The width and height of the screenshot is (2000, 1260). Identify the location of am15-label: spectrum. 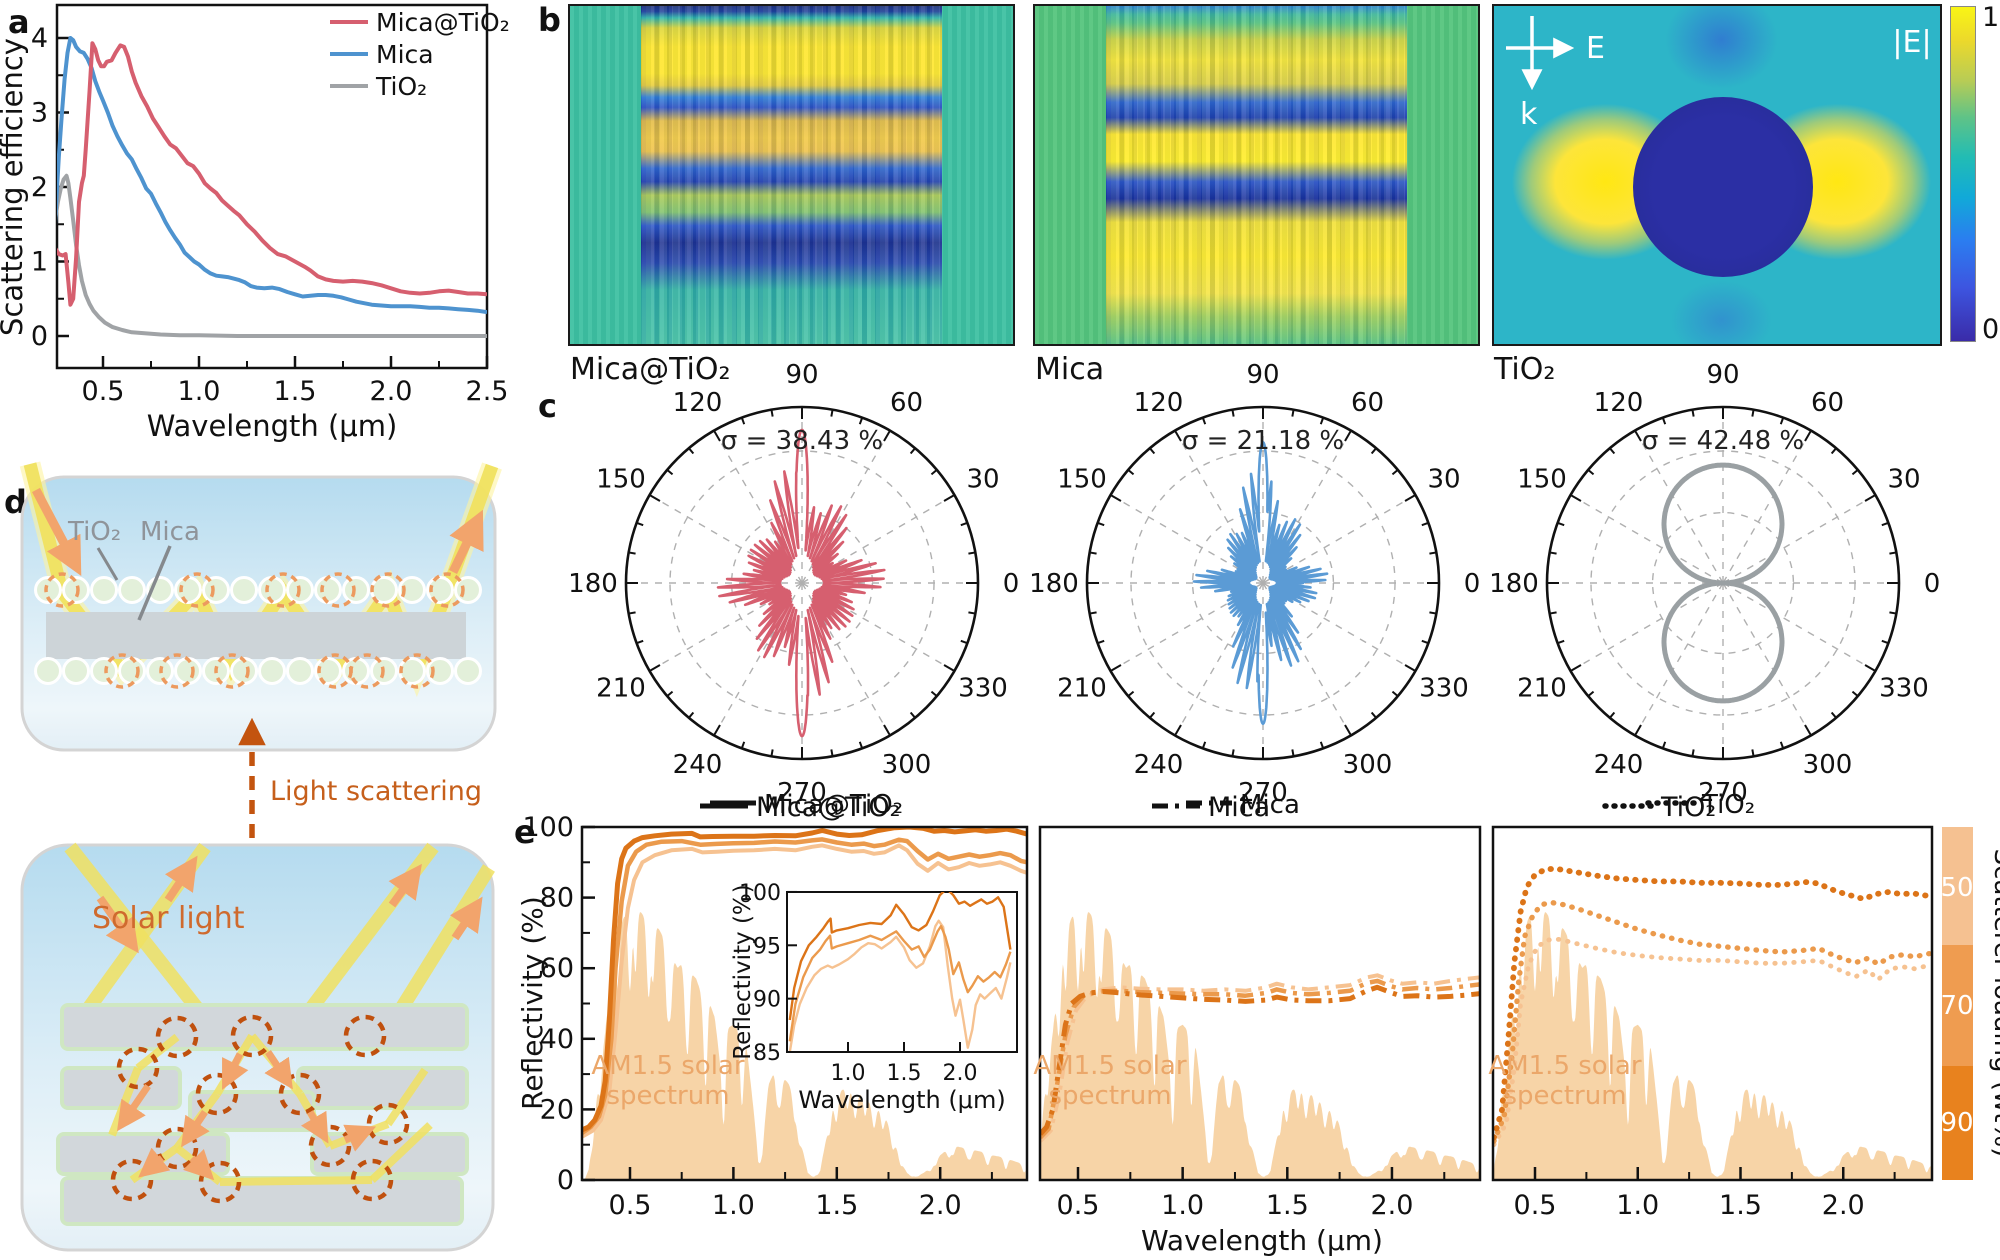
(1564, 1096).